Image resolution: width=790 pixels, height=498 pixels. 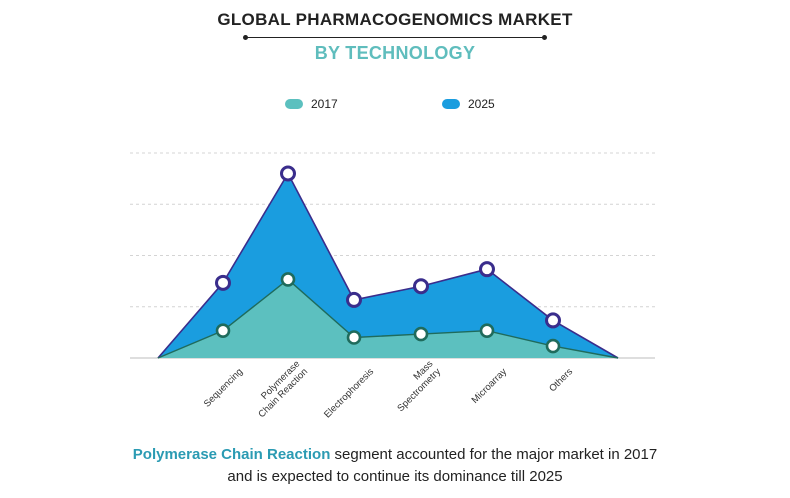 I want to click on area-2017, so click(x=388, y=318).